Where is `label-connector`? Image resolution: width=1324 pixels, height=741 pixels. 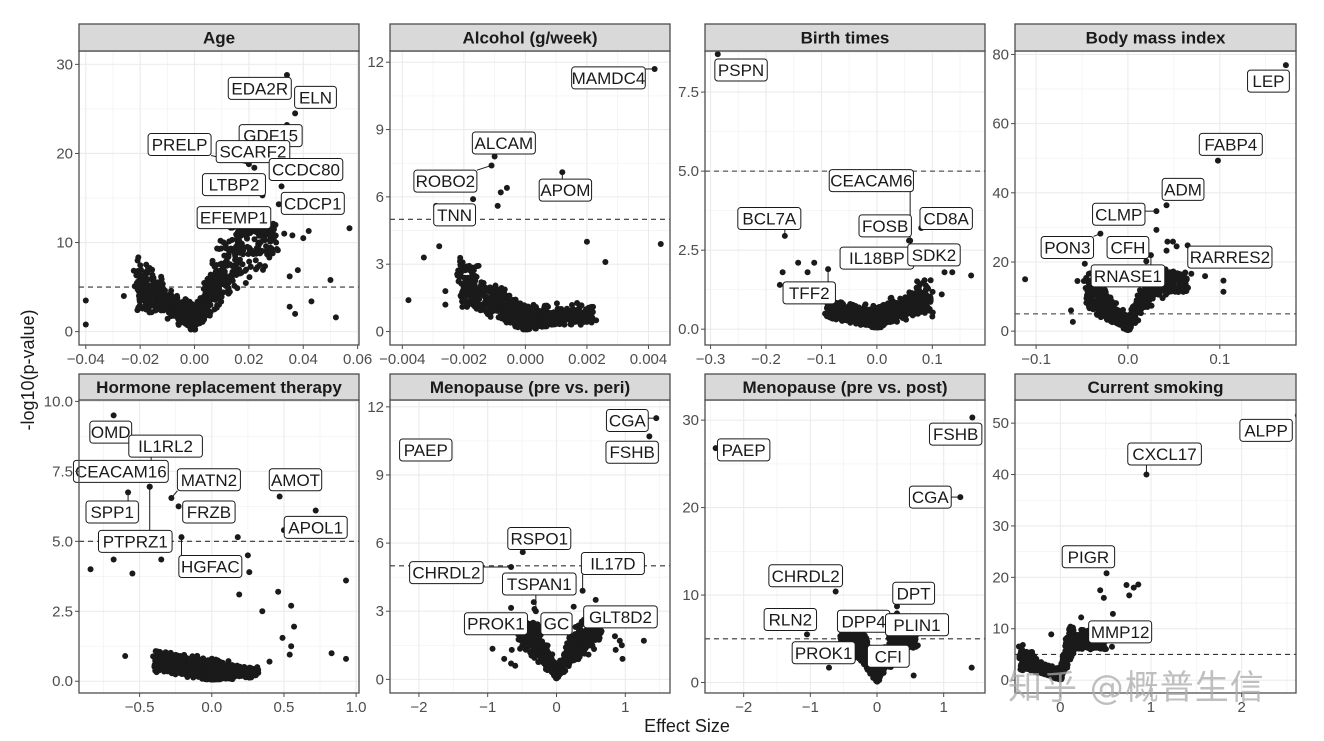 label-connector is located at coordinates (174, 494).